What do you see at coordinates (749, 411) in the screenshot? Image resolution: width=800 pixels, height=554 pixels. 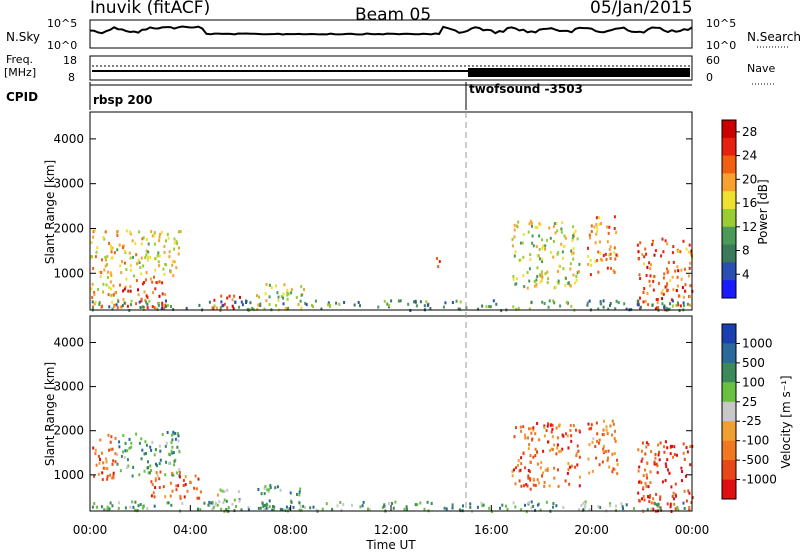 I see `velocity-colorbar: 1000 500 100 25 -25 -100 -500 -1000` at bounding box center [749, 411].